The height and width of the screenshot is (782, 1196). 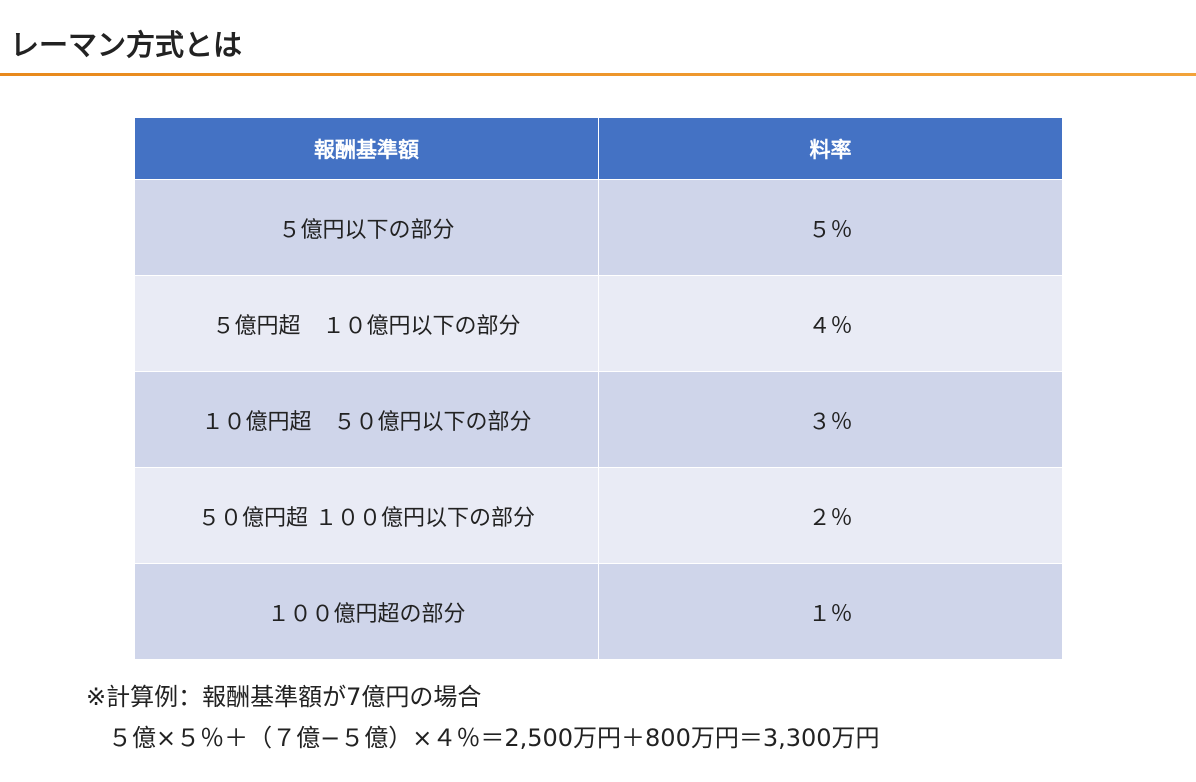 I want to click on table-row: ５０億円超 １００億円以下の部分 ２％, so click(x=598, y=515).